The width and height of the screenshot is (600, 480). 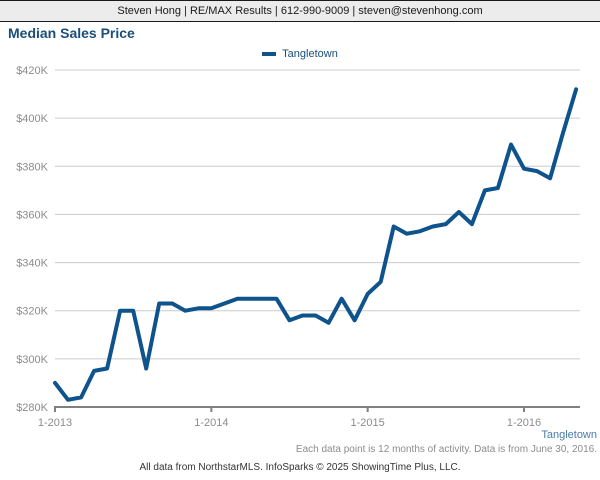 I want to click on y-axis-label: $360K, so click(x=32, y=215).